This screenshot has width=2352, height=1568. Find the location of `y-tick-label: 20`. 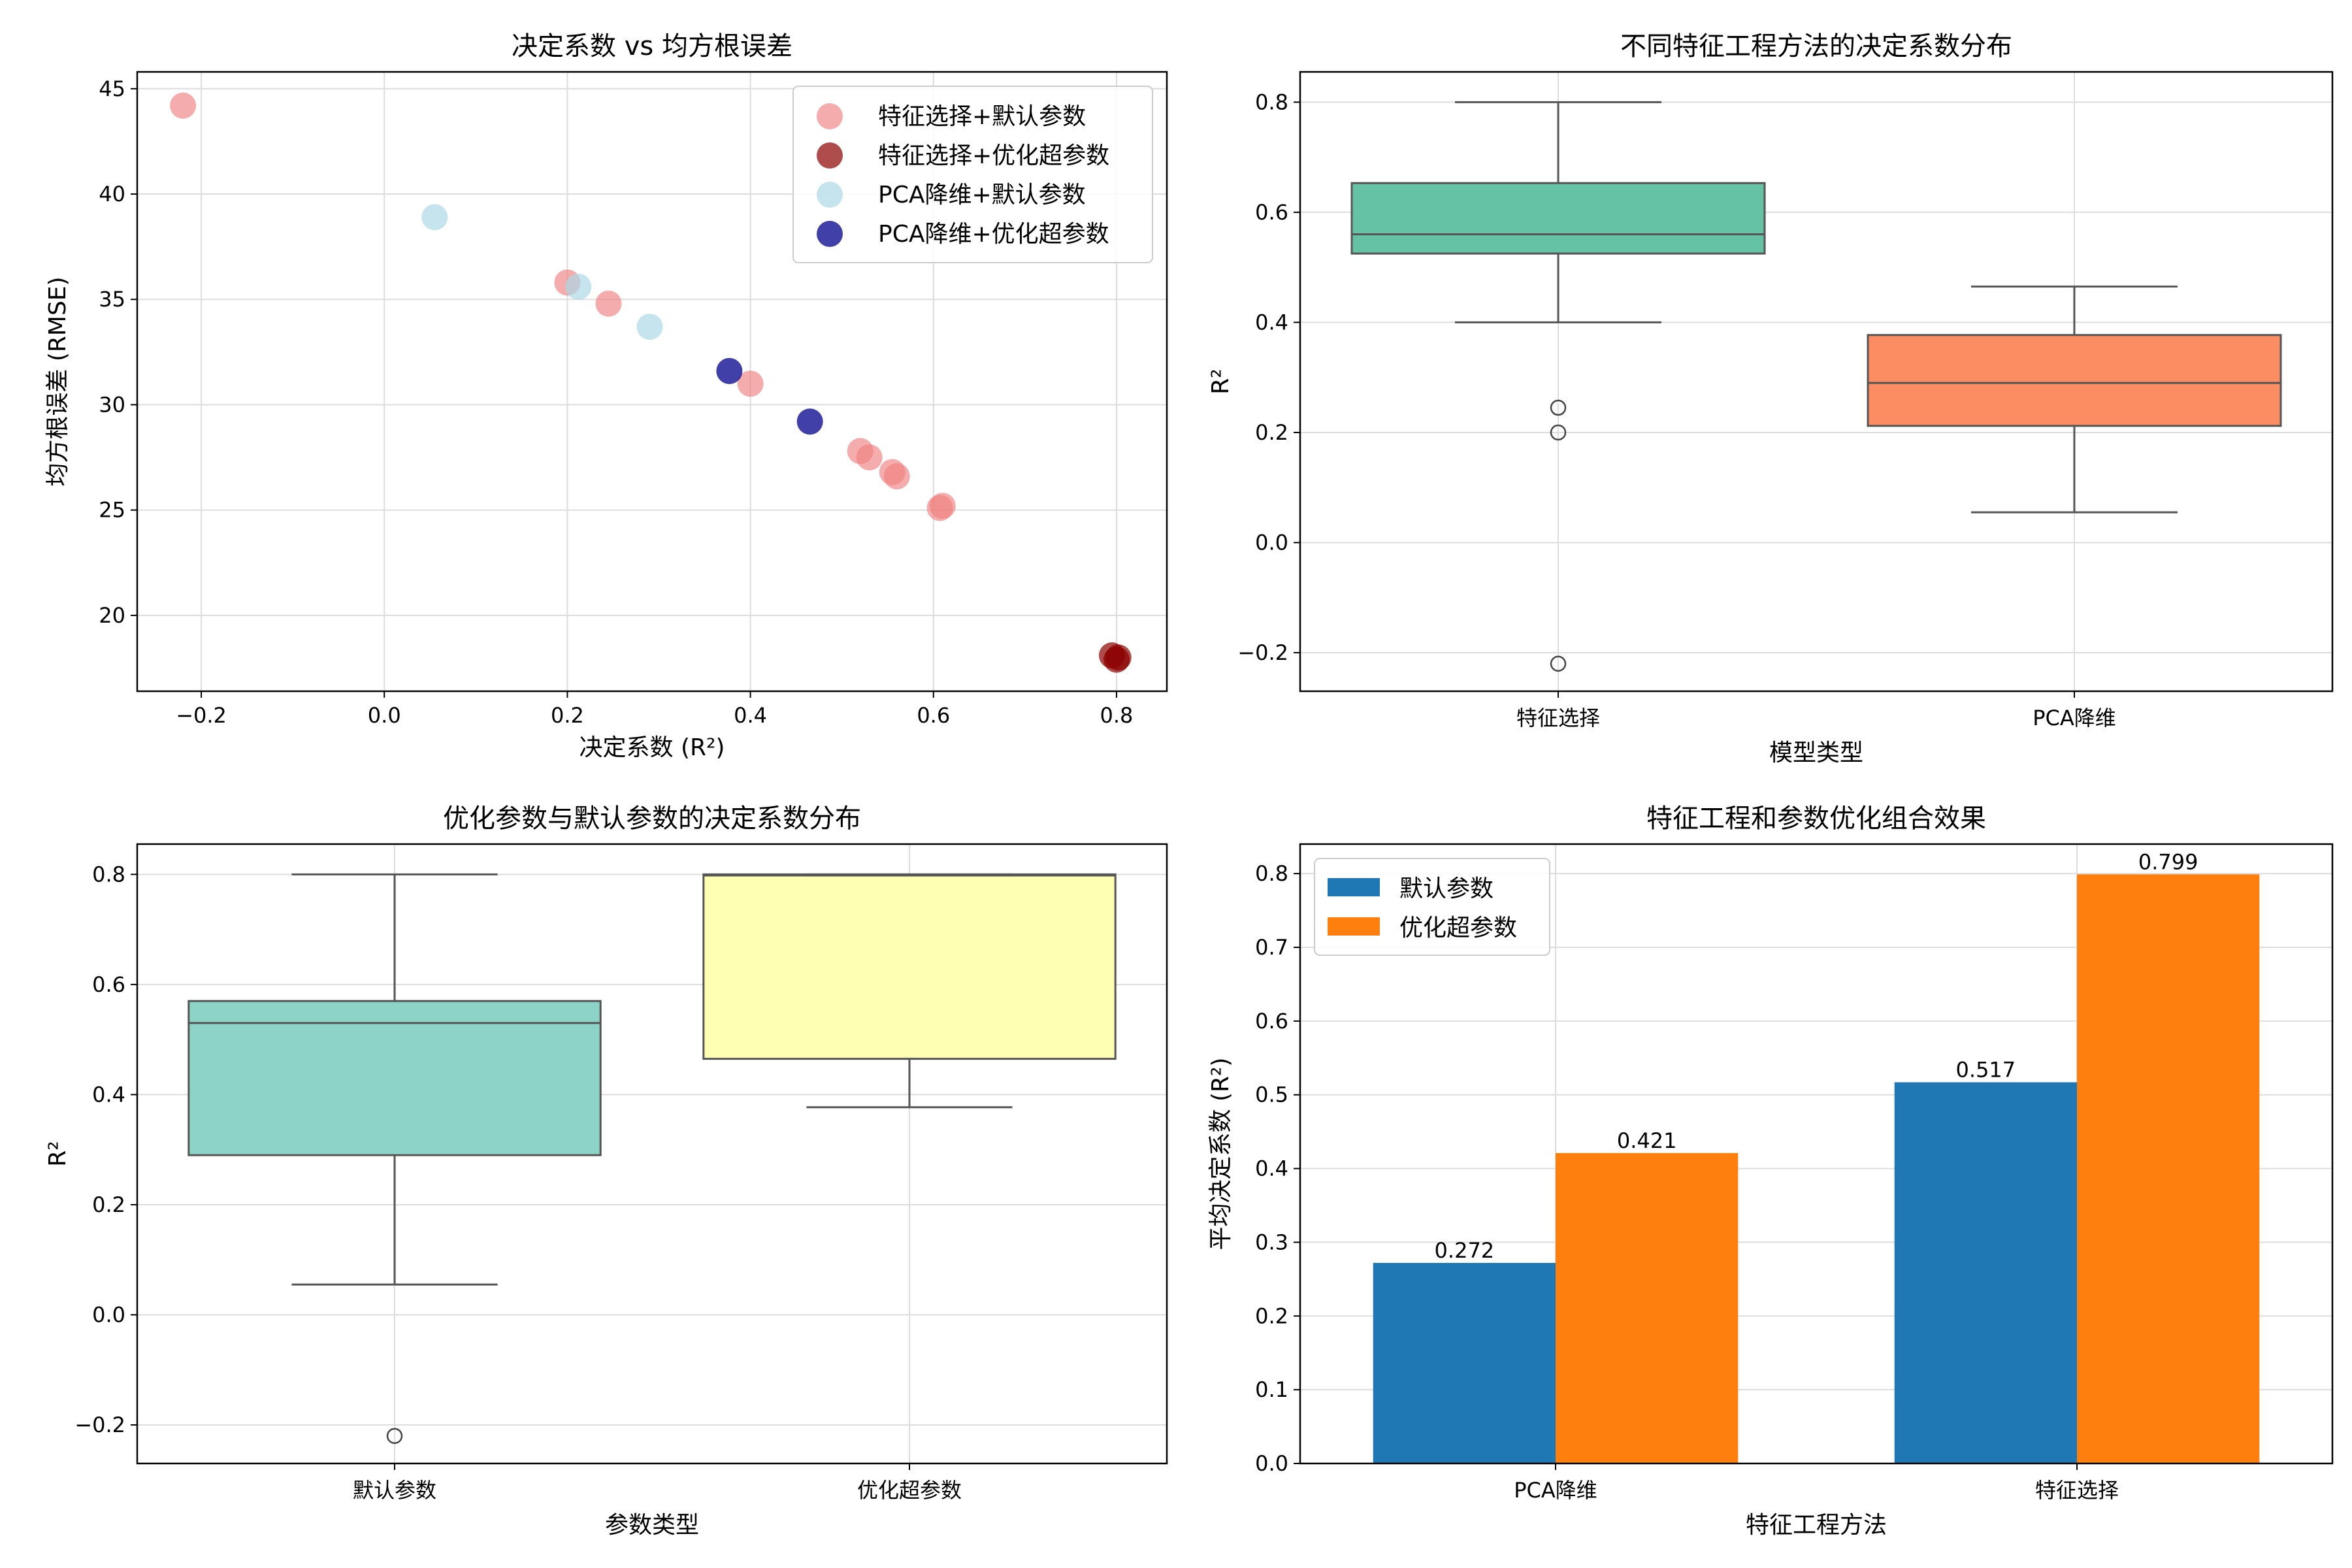

y-tick-label: 20 is located at coordinates (112, 615).